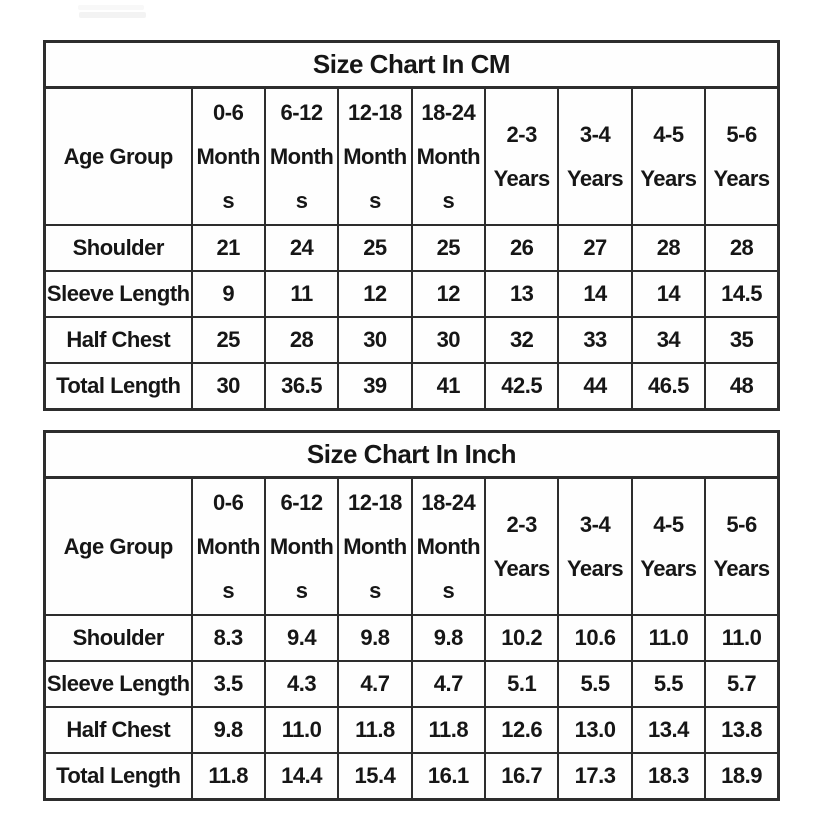  I want to click on cell-value: 27, so click(595, 248).